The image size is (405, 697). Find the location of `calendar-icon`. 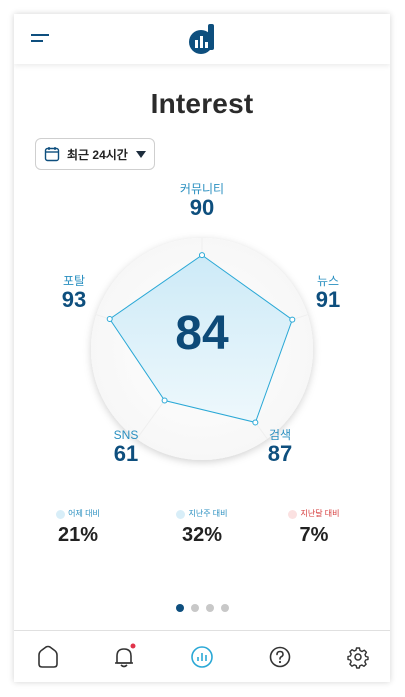

calendar-icon is located at coordinates (52, 154).